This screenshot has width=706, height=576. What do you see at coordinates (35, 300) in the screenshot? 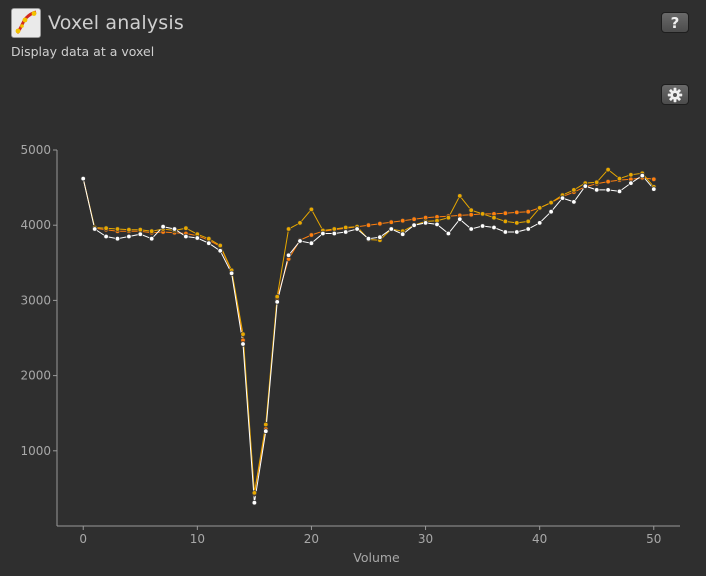
I see `y-tick-label: 3000` at bounding box center [35, 300].